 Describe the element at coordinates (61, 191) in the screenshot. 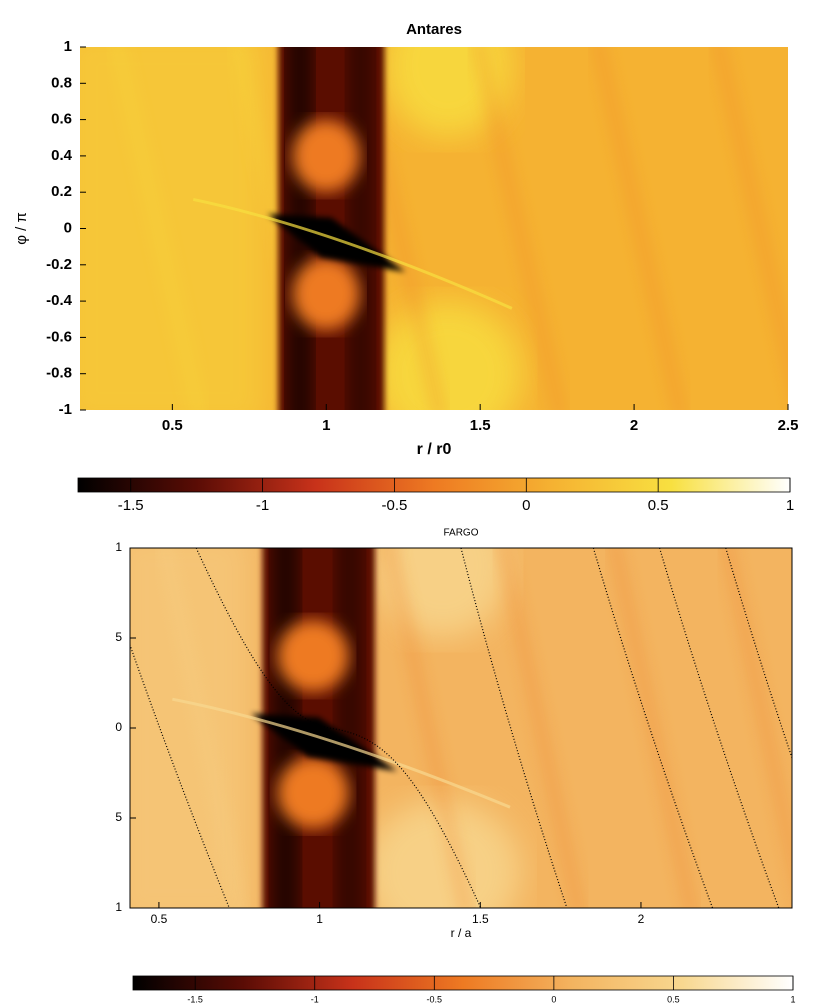

I see `y-tick-label: 0.2` at that location.